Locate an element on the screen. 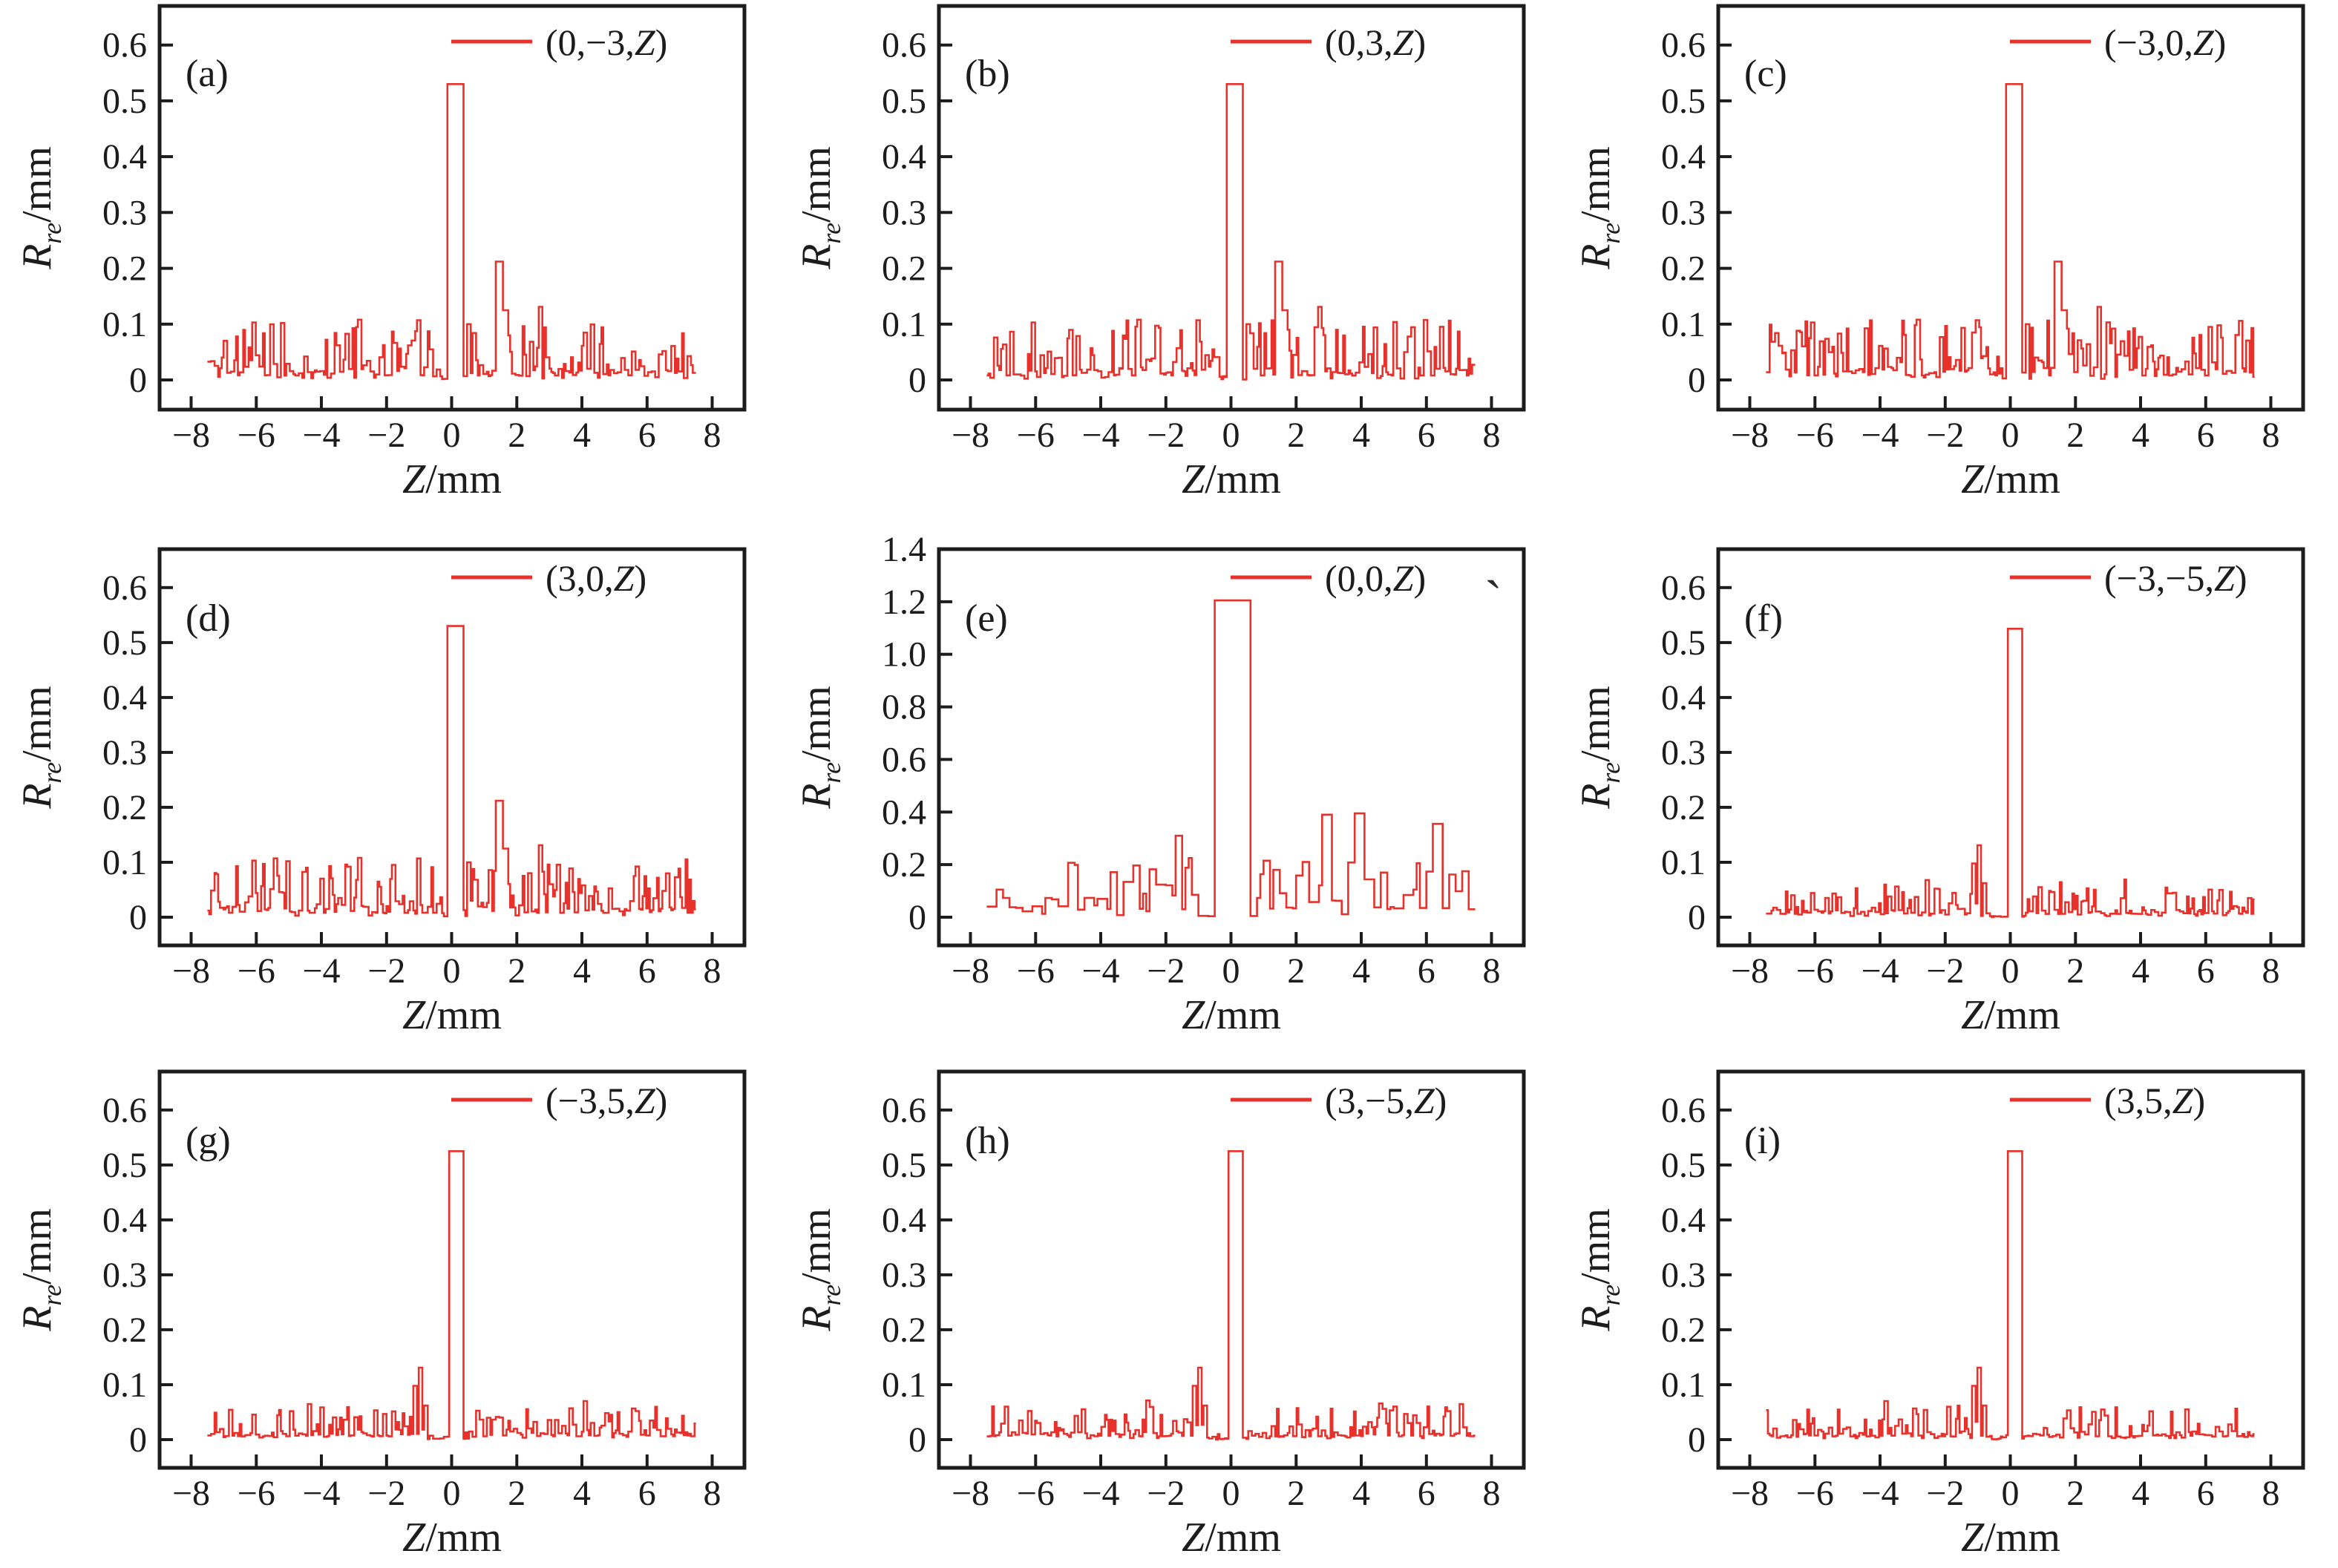  panel-tag: (g) is located at coordinates (209, 1141).